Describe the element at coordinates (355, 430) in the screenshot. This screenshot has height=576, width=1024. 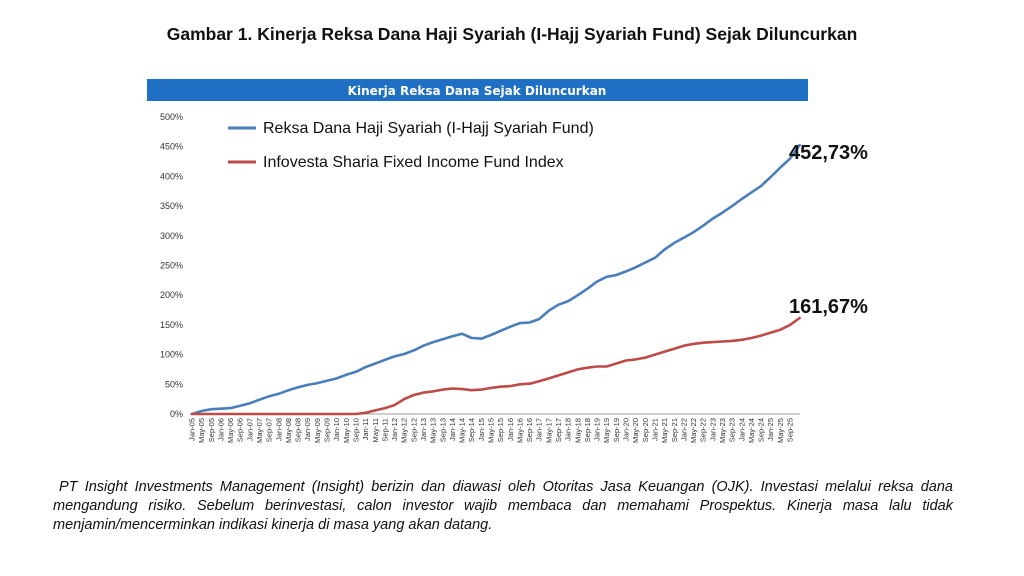
I see `x-tick-label: Sep-10` at that location.